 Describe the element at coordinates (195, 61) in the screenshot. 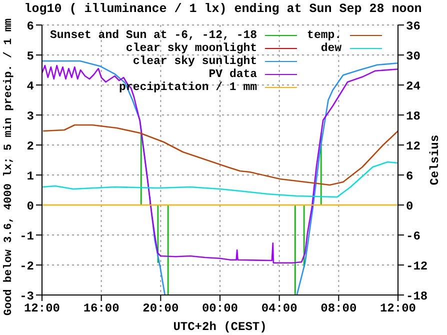

I see `legend-label: clear sky sunlight` at that location.